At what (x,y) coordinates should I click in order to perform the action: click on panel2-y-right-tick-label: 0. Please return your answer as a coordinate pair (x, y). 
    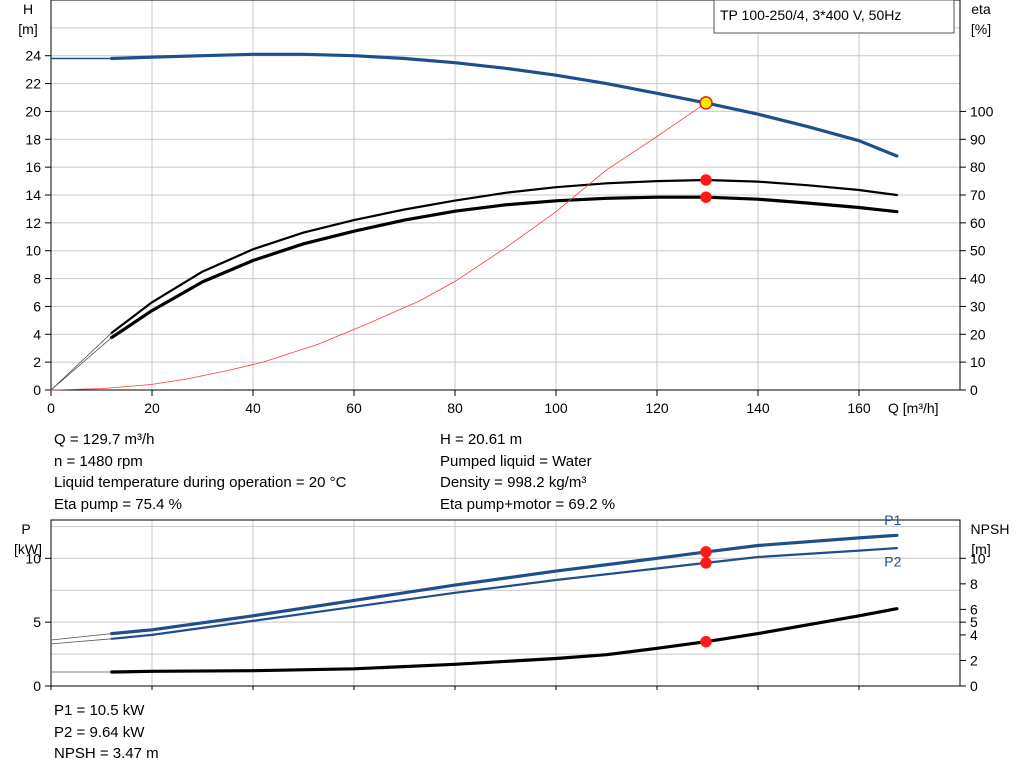
    Looking at the image, I should click on (974, 686).